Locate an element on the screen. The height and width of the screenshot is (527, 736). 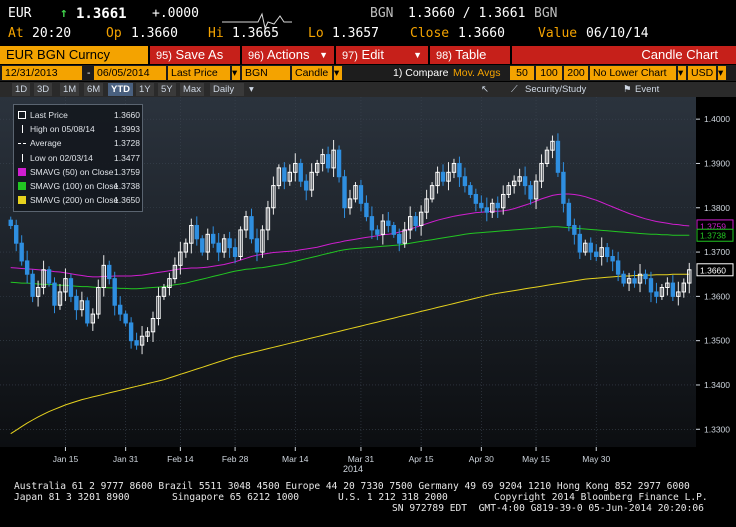
security-field: EUR BGN Curncy is located at coordinates (74, 55).